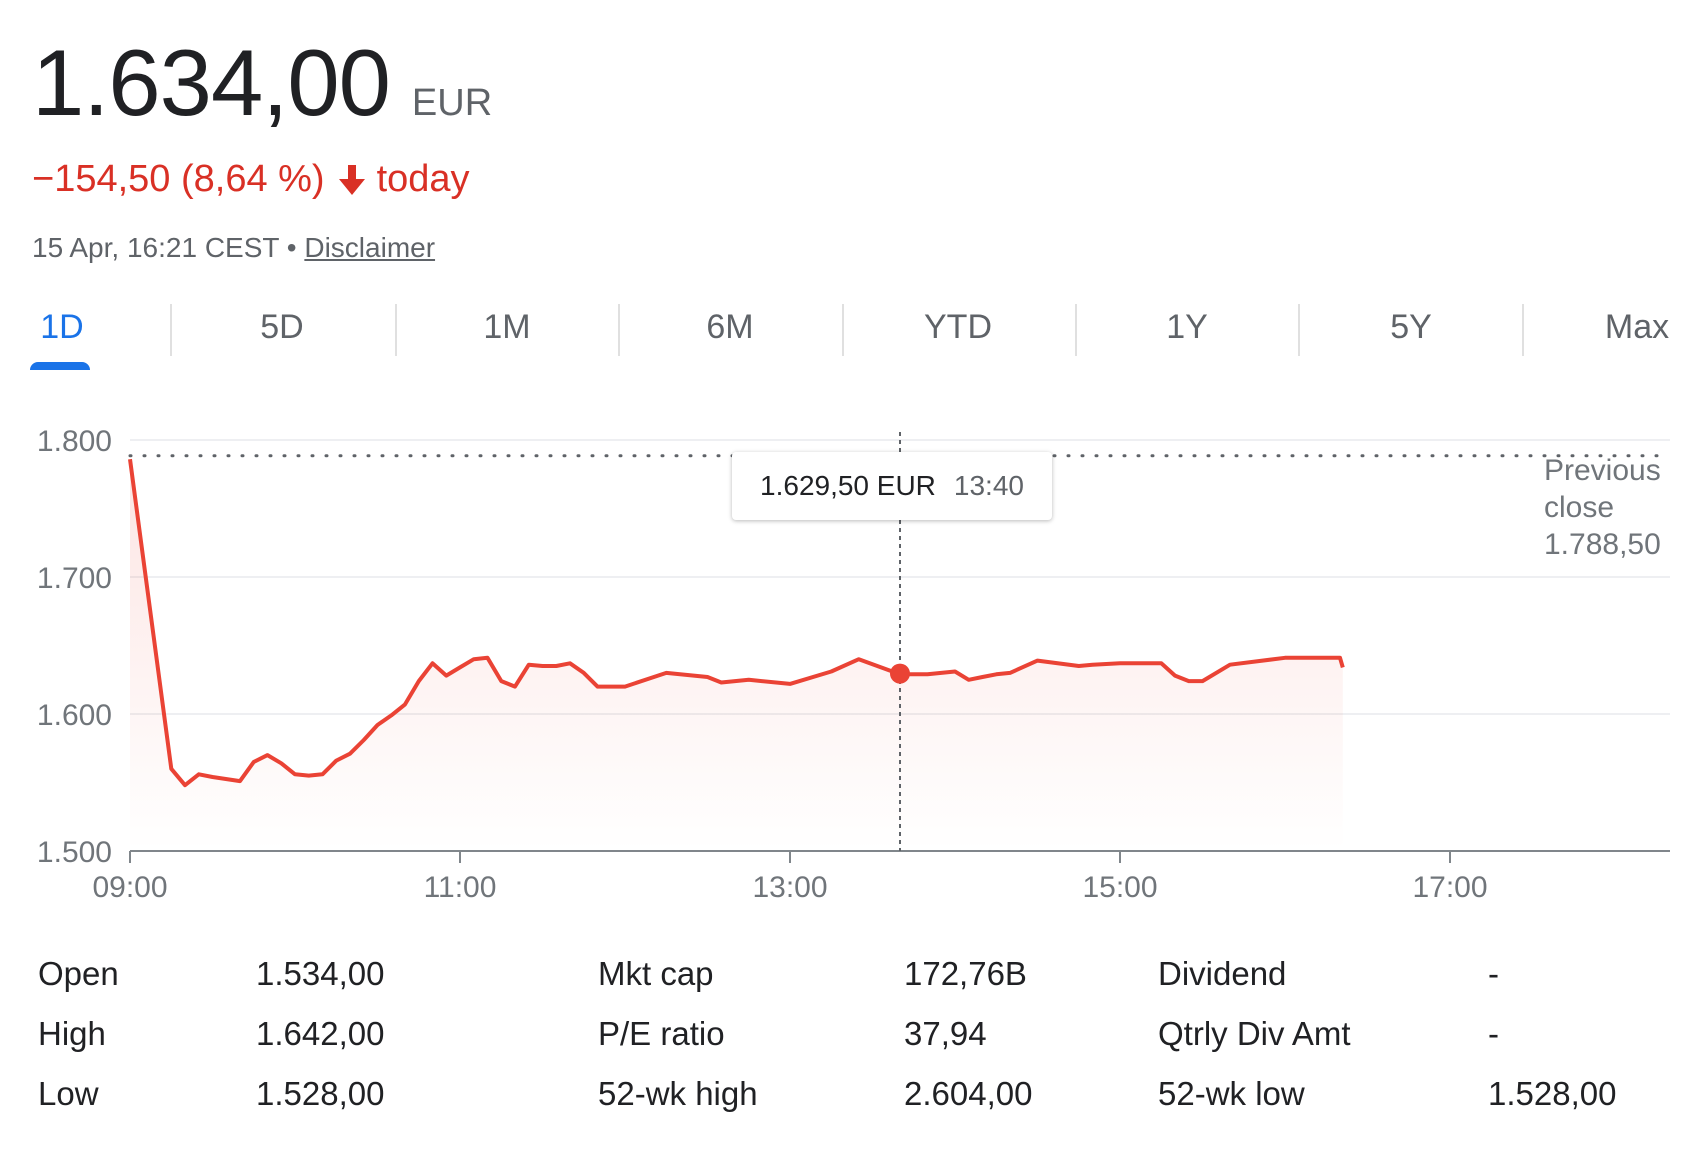 This screenshot has width=1686, height=1172. Describe the element at coordinates (988, 485) in the screenshot. I see `tooltip-time: 13:40` at that location.